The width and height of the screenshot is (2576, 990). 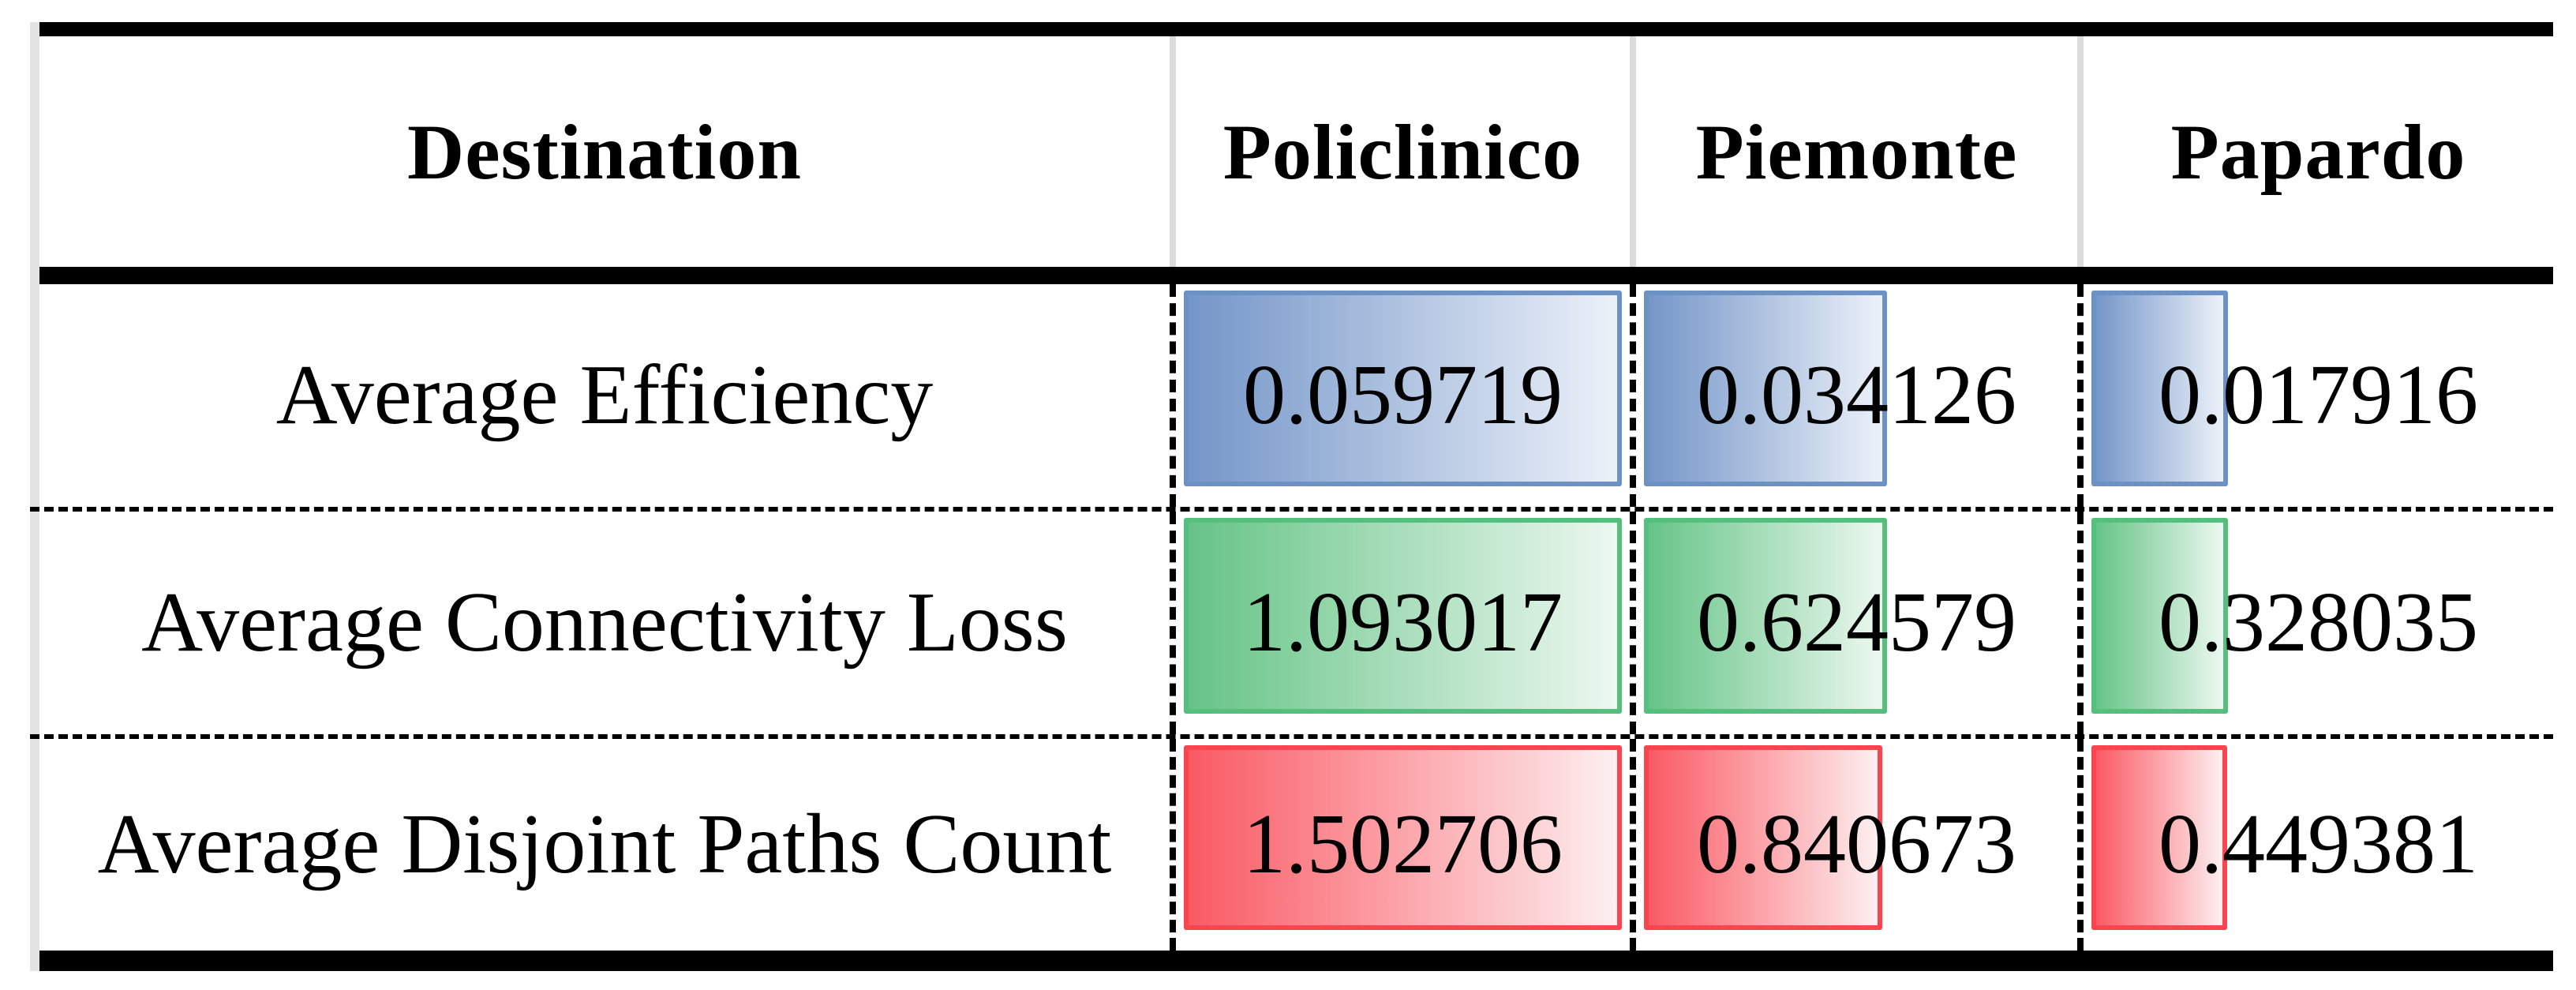 I want to click on row-label-cell: Average Disjoint Paths Count, so click(x=607, y=845).